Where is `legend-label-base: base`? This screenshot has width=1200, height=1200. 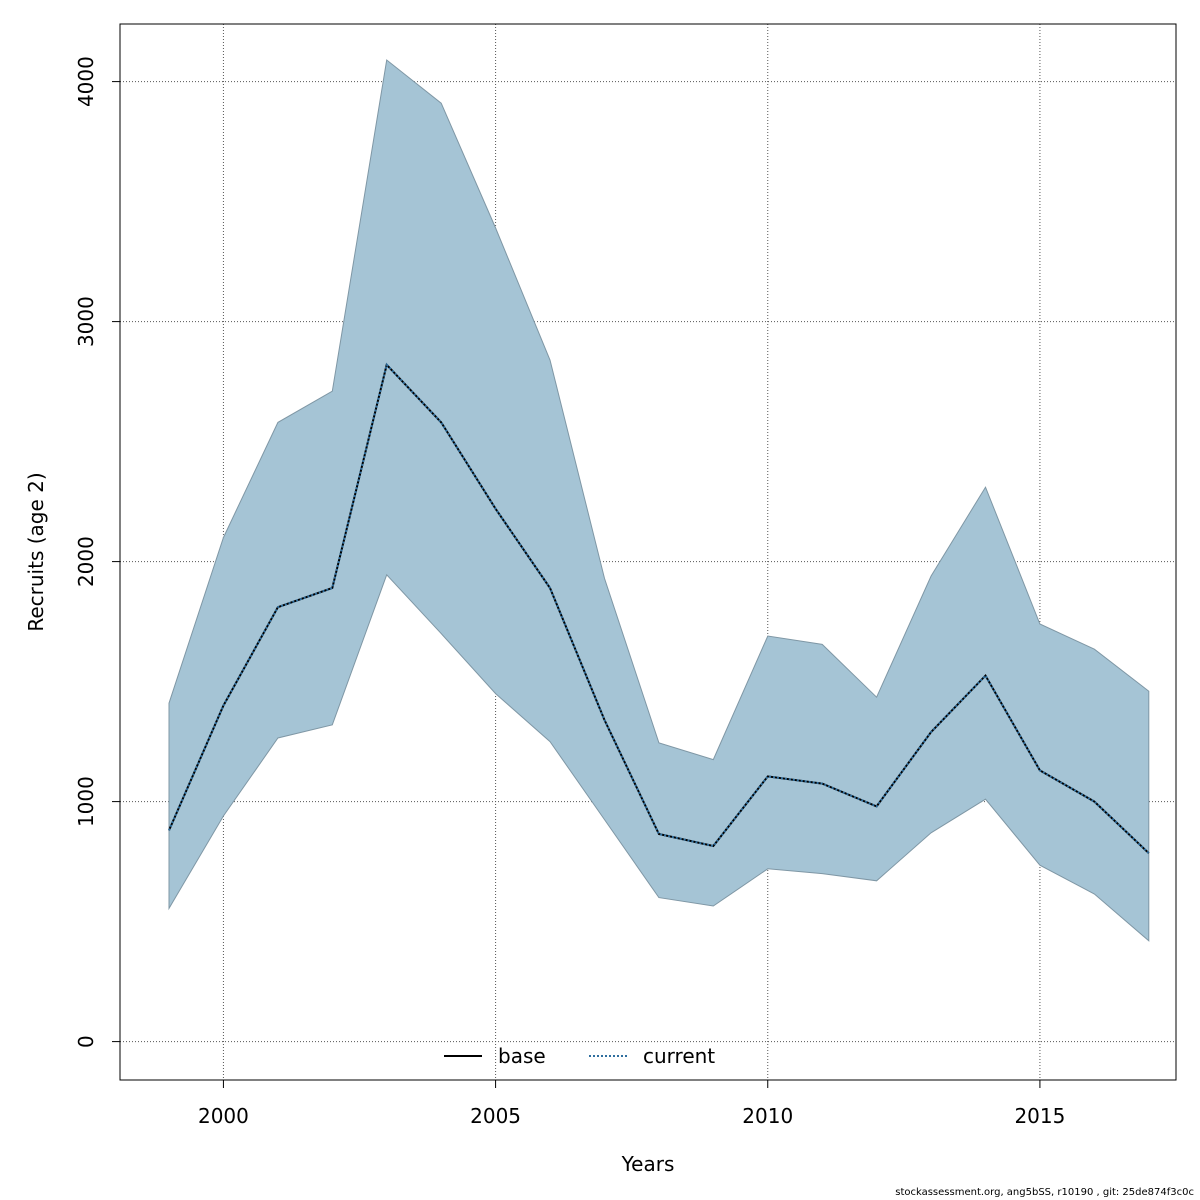
legend-label-base: base is located at coordinates (522, 1056).